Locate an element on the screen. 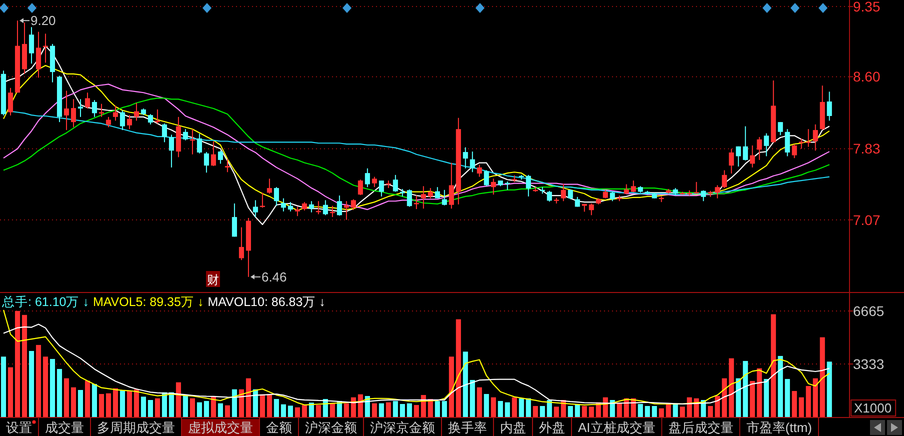 This screenshot has width=904, height=436. text: 设置 is located at coordinates (19, 427).